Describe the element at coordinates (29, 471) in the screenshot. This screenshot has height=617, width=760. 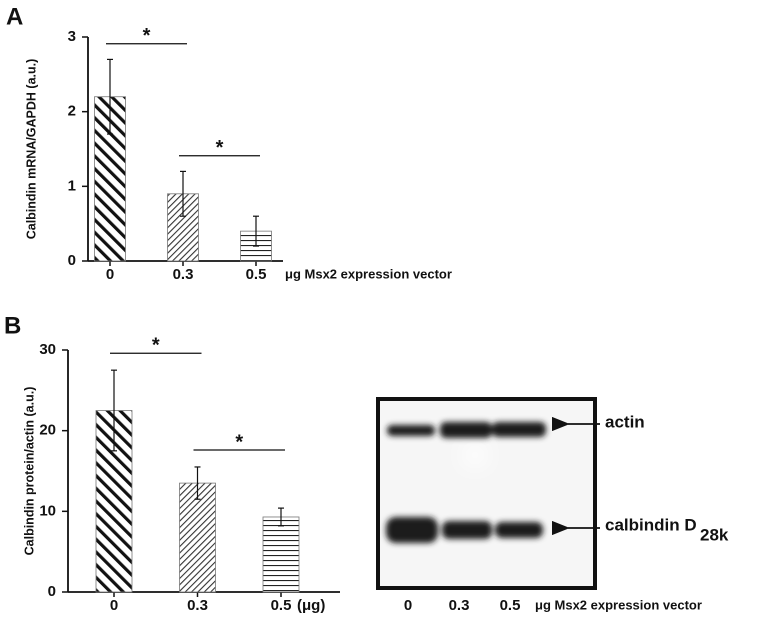
I see `y-axis-label: Calbindin protein/actin (a.u.)` at that location.